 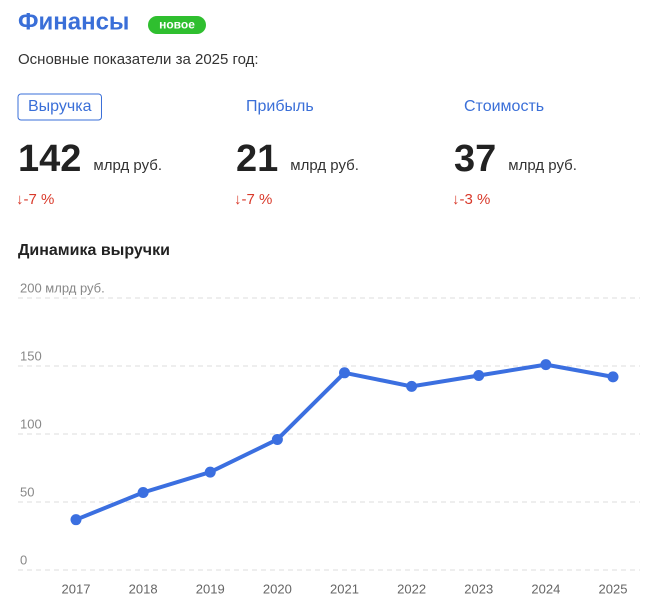 What do you see at coordinates (504, 106) in the screenshot?
I see `metric-tab: Стоимость` at bounding box center [504, 106].